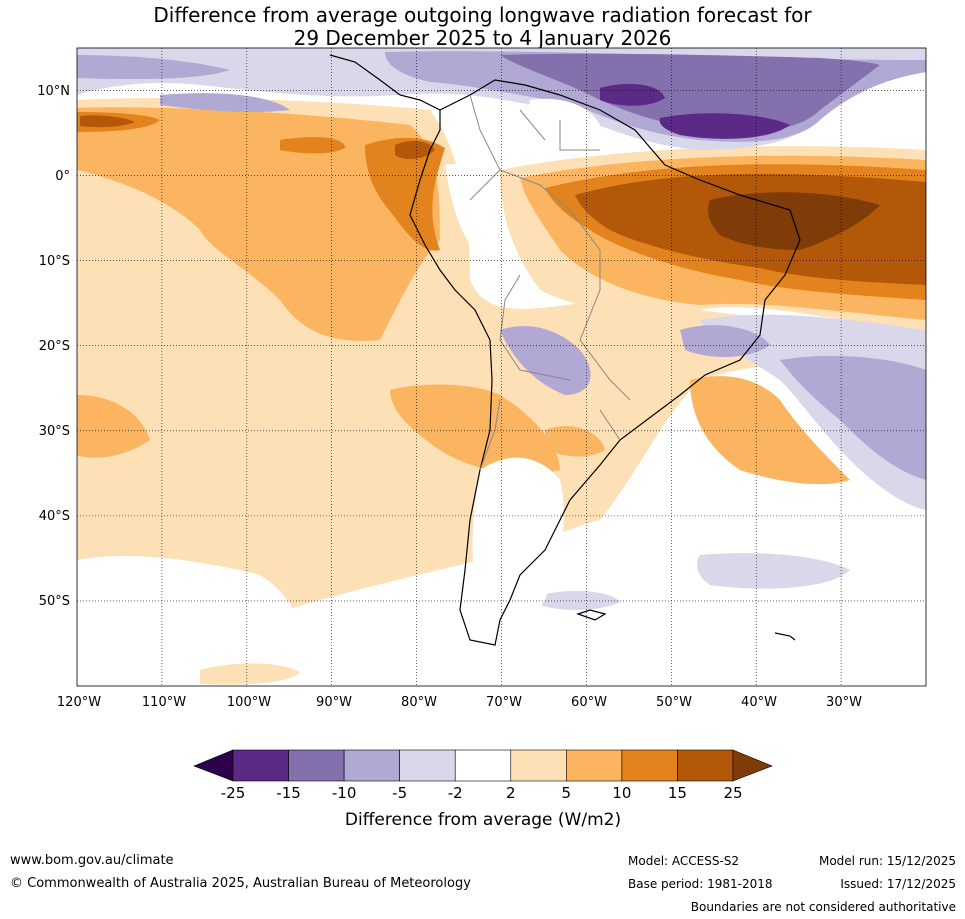 The width and height of the screenshot is (965, 919). I want to click on colorbar-tick-label: 2, so click(511, 793).